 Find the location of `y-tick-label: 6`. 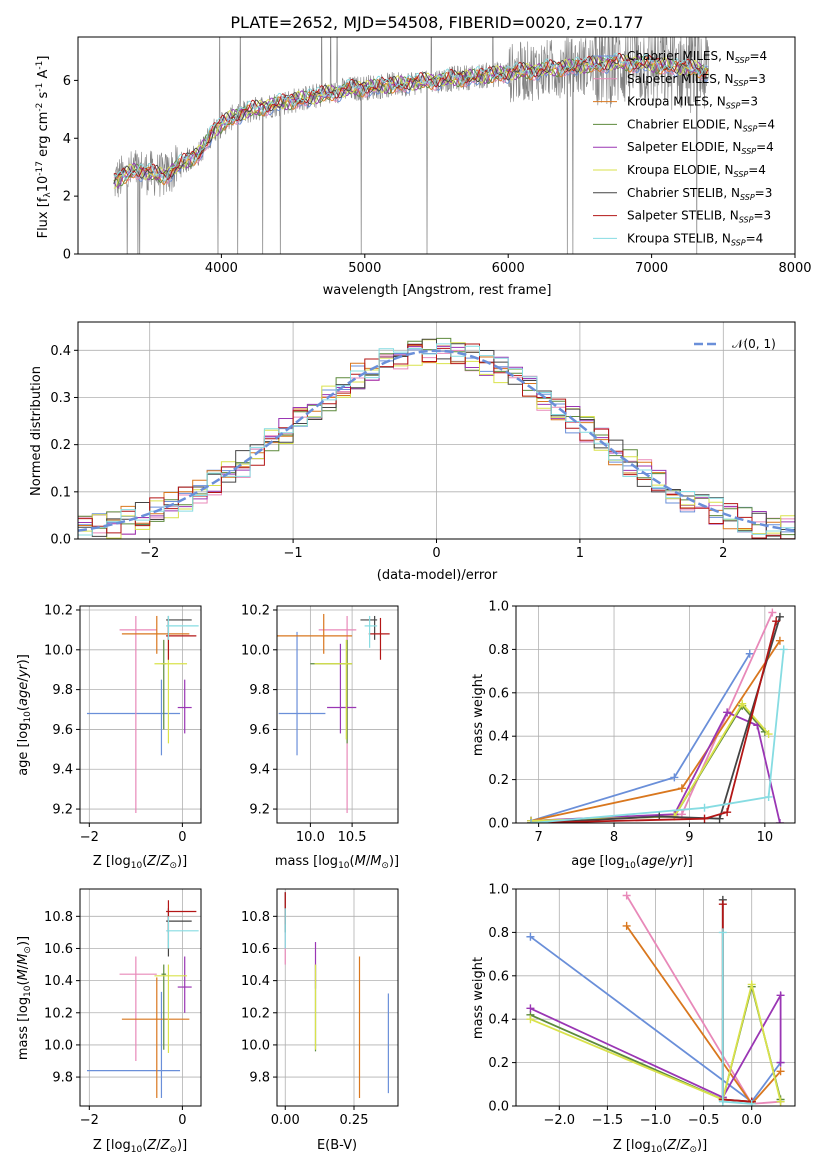

y-tick-label: 6 is located at coordinates (67, 81).